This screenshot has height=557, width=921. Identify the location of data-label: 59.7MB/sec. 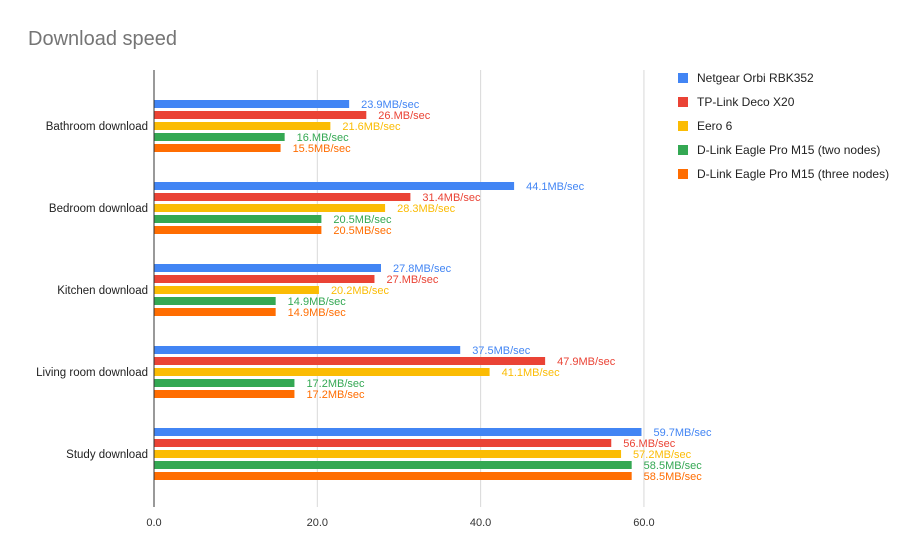
(682, 433).